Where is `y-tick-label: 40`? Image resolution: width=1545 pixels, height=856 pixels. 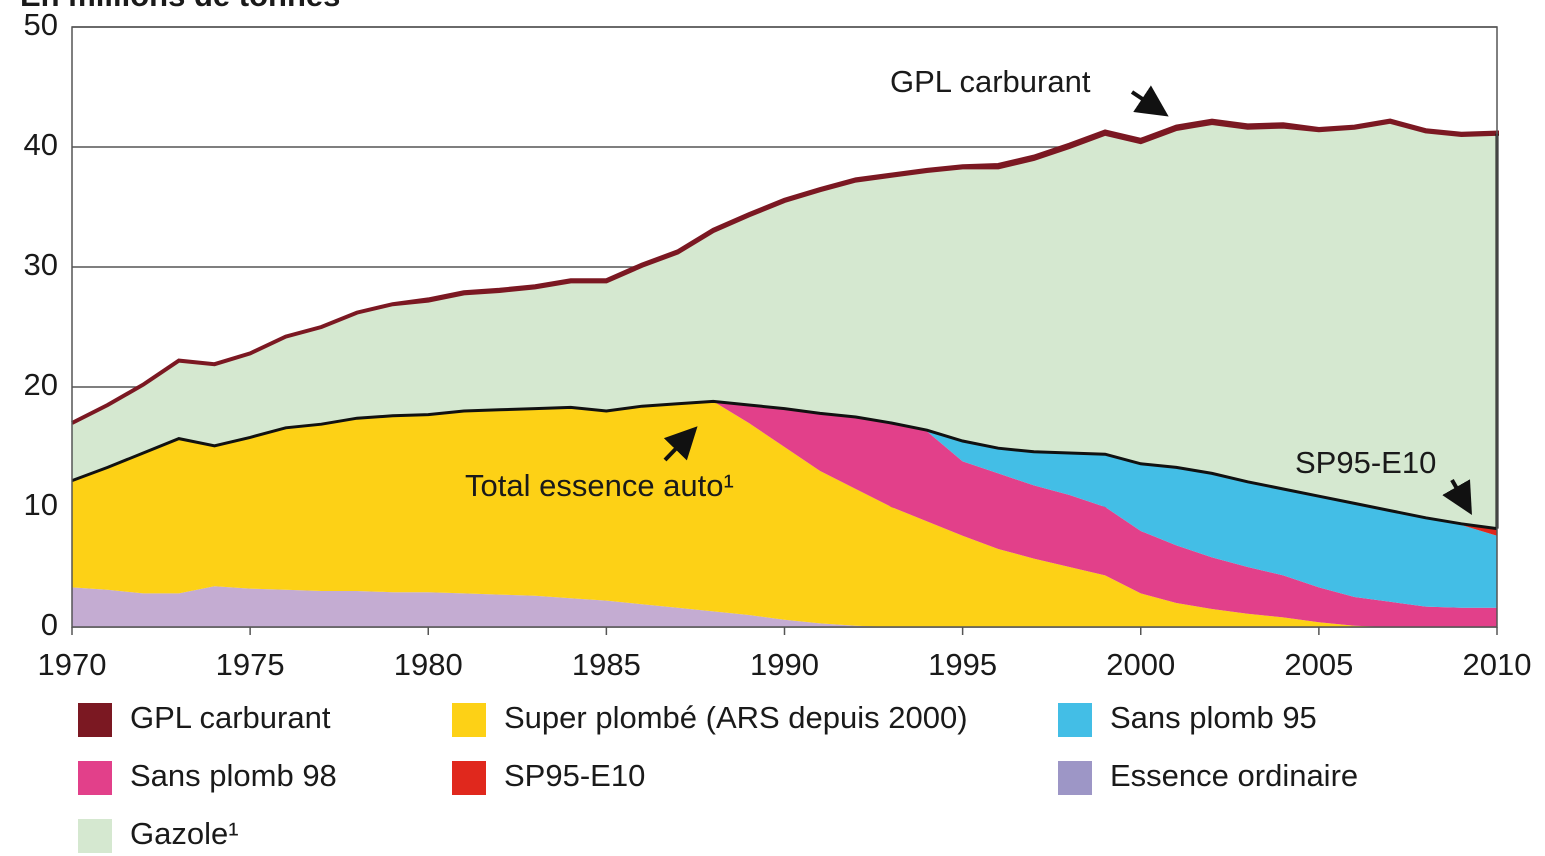
y-tick-label: 40 is located at coordinates (41, 144).